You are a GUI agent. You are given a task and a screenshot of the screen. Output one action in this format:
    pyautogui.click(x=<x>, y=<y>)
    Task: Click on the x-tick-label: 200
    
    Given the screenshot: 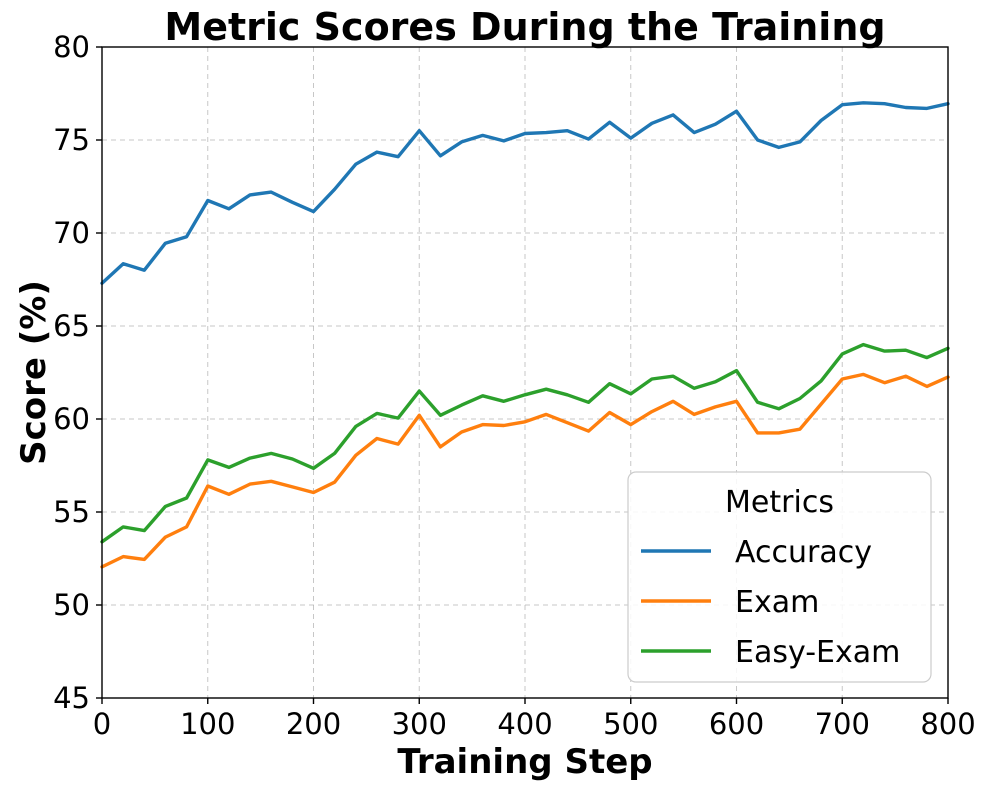 What is the action you would take?
    pyautogui.click(x=313, y=724)
    